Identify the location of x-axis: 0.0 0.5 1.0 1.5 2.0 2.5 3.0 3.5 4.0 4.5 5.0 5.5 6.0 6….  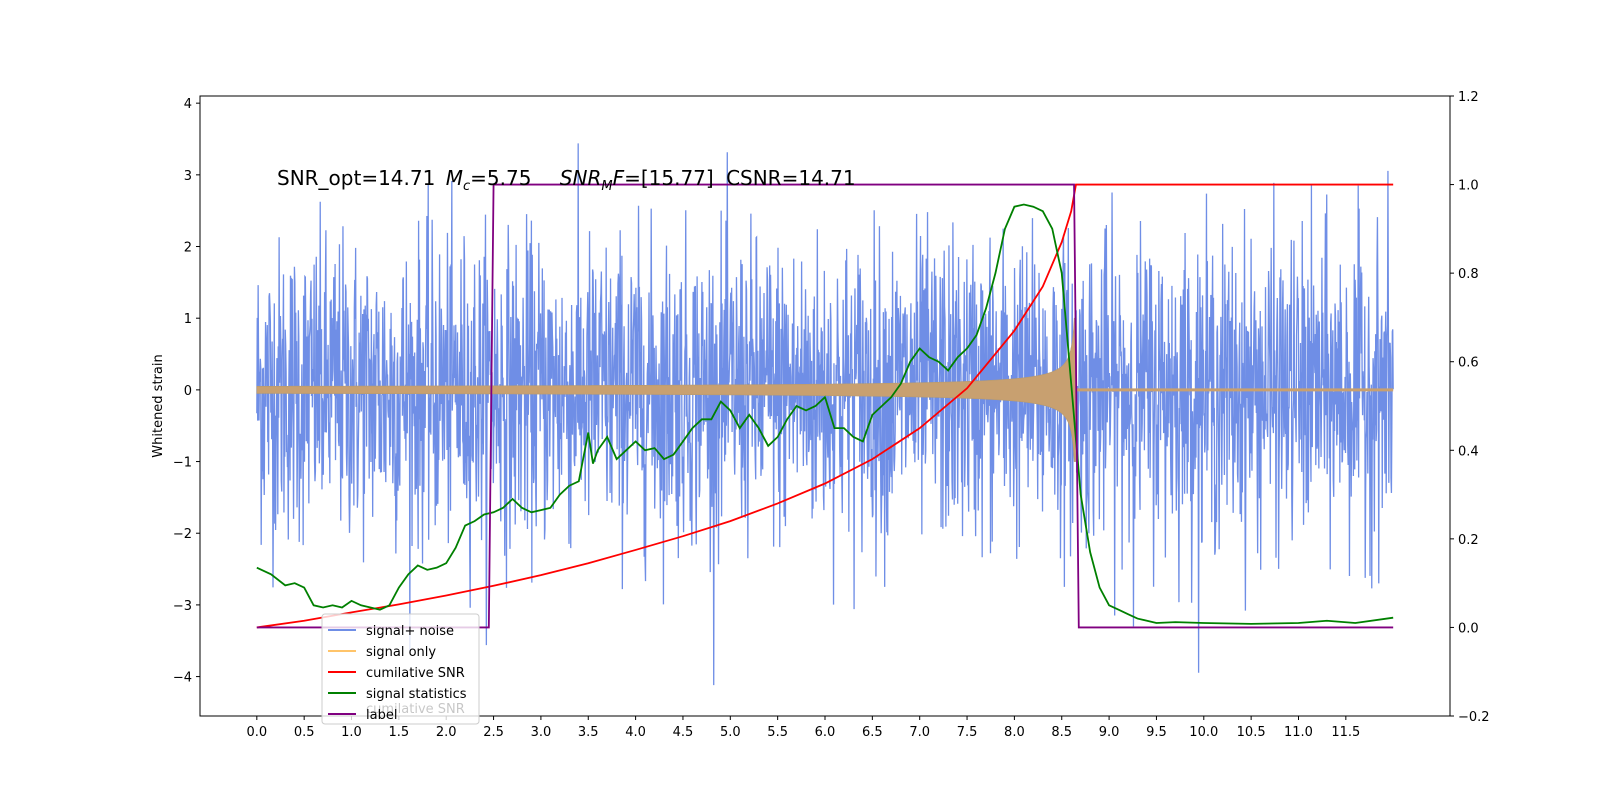
(803, 728).